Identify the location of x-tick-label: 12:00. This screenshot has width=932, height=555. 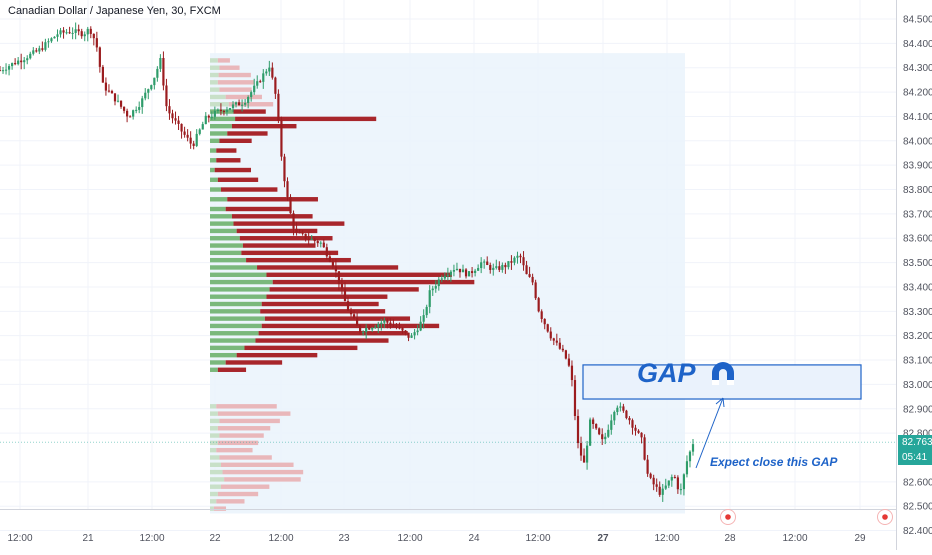
(409, 538).